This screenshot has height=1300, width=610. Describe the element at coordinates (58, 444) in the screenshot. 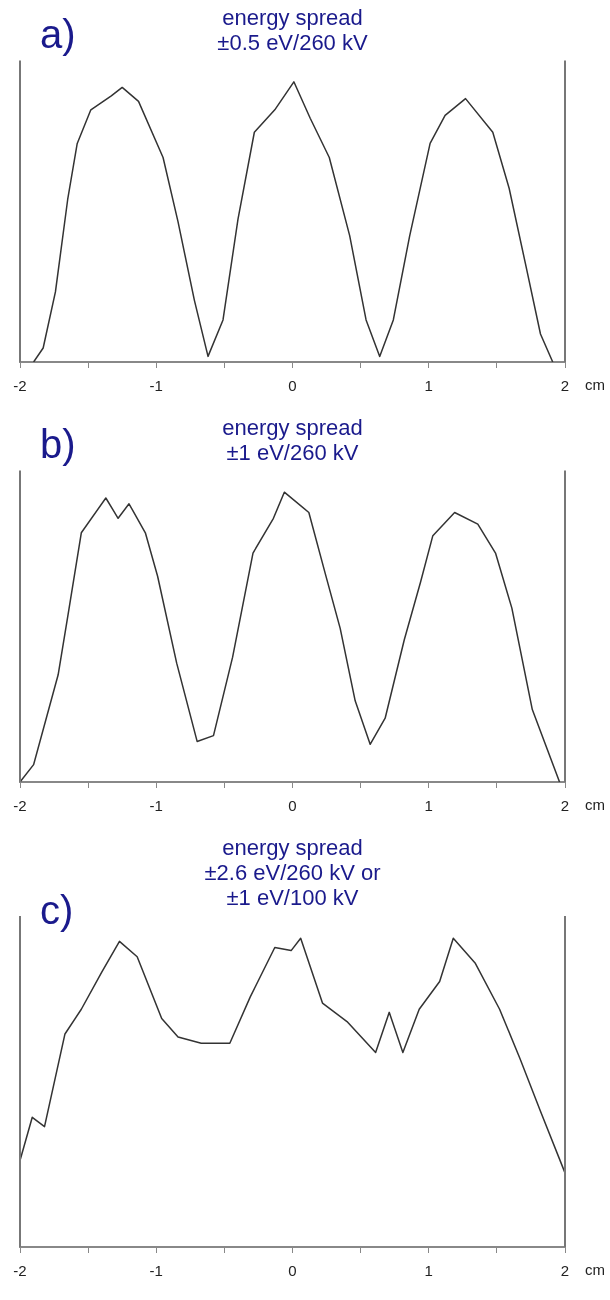

I see `text: b)` at that location.